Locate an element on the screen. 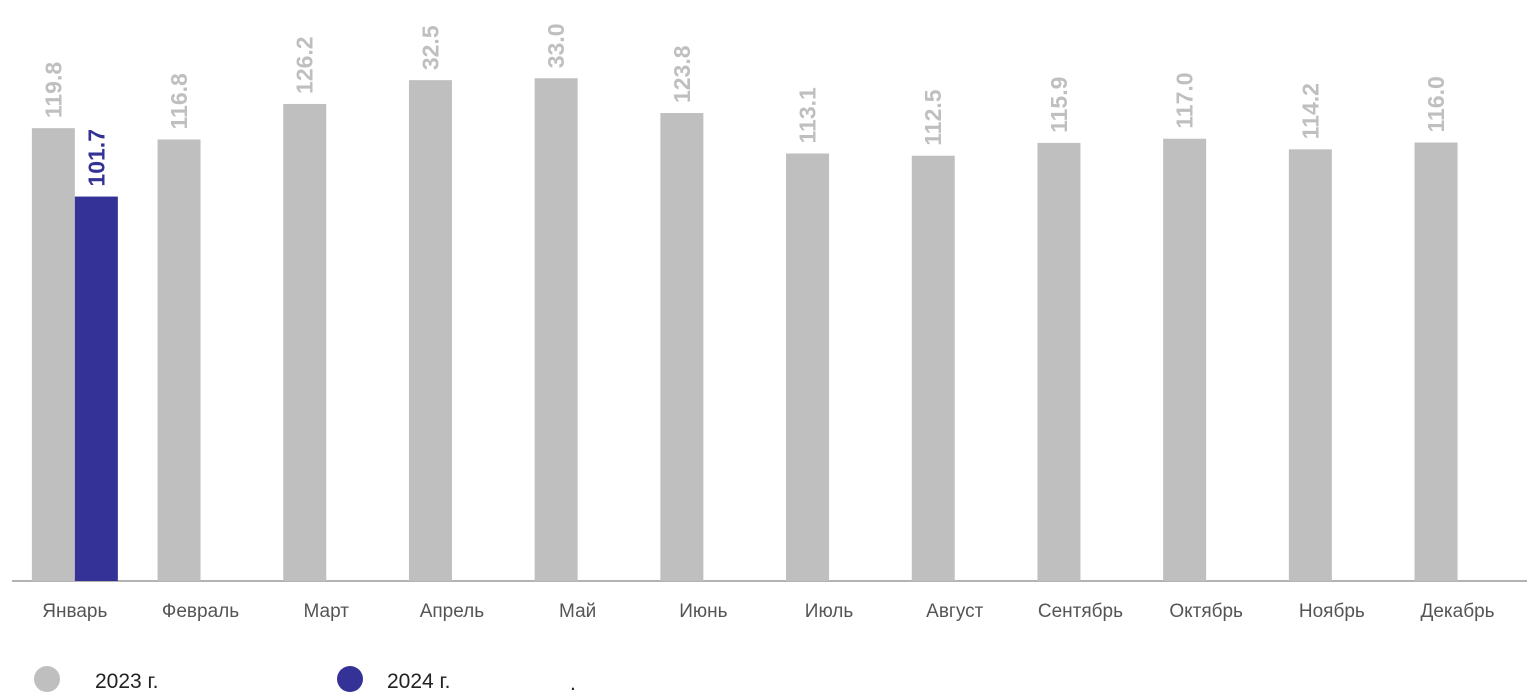  value-label: 116.0 is located at coordinates (1436, 104).